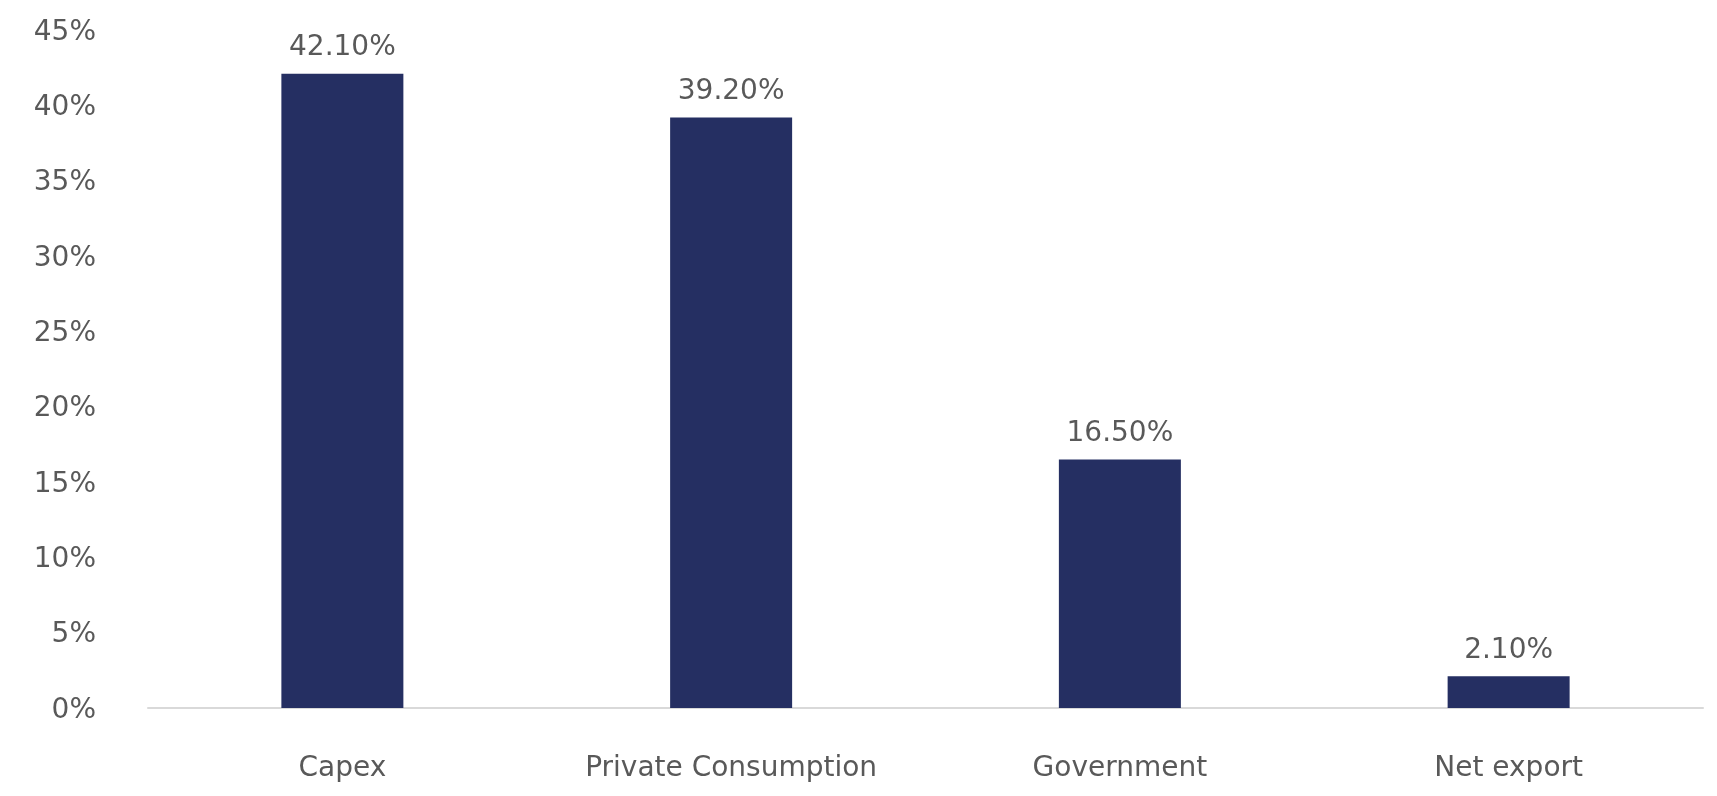 The height and width of the screenshot is (796, 1717). What do you see at coordinates (64, 181) in the screenshot?
I see `y-tick-label: 35%` at bounding box center [64, 181].